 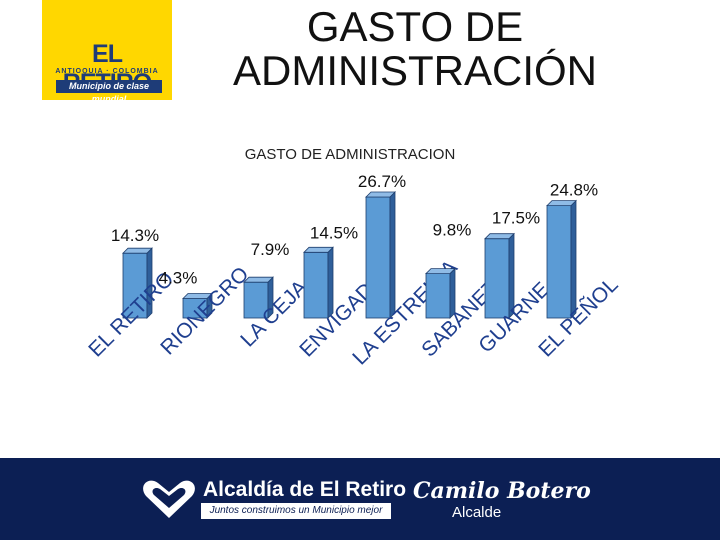 I want to click on mayor-name: Camilo Botero, so click(x=502, y=491).